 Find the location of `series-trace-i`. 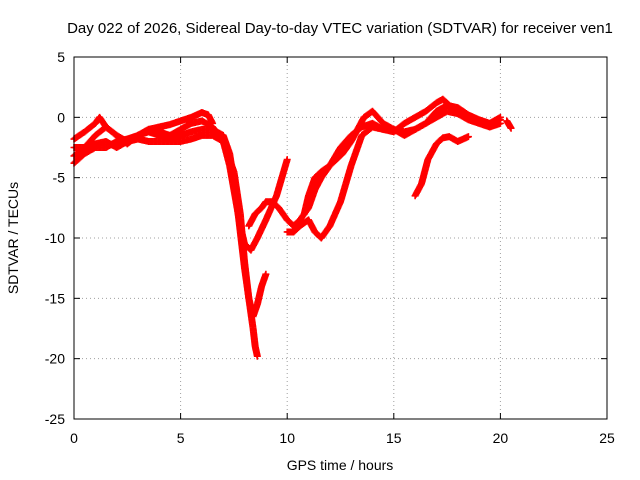

series-trace-i is located at coordinates (509, 124).